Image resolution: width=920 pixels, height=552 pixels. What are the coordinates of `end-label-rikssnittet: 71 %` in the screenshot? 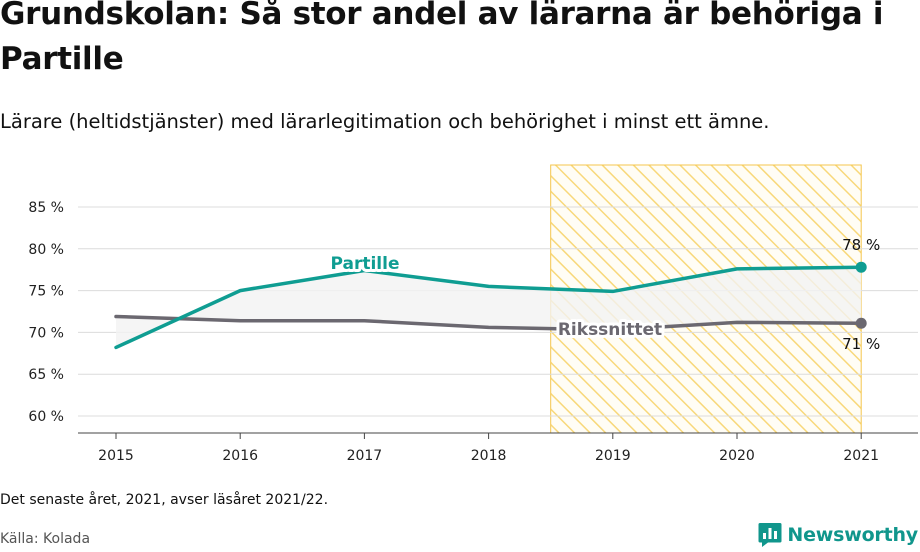 It's located at (861, 344).